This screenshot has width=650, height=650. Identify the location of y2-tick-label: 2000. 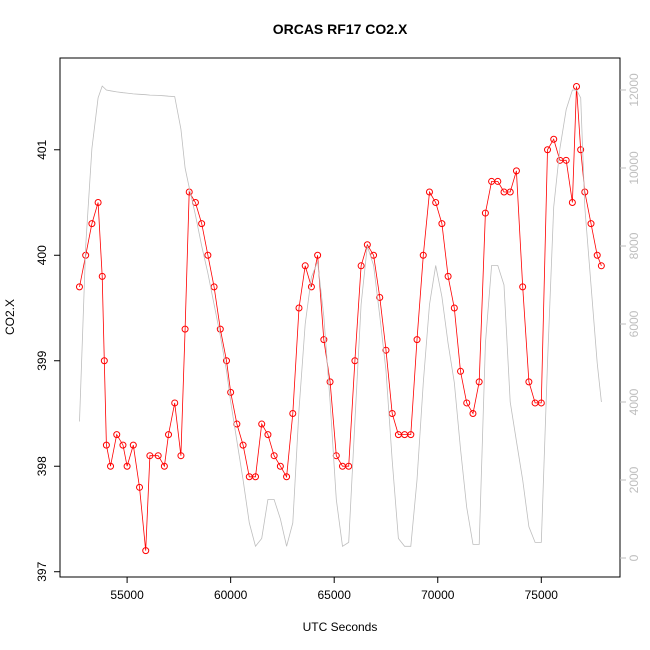
(634, 479).